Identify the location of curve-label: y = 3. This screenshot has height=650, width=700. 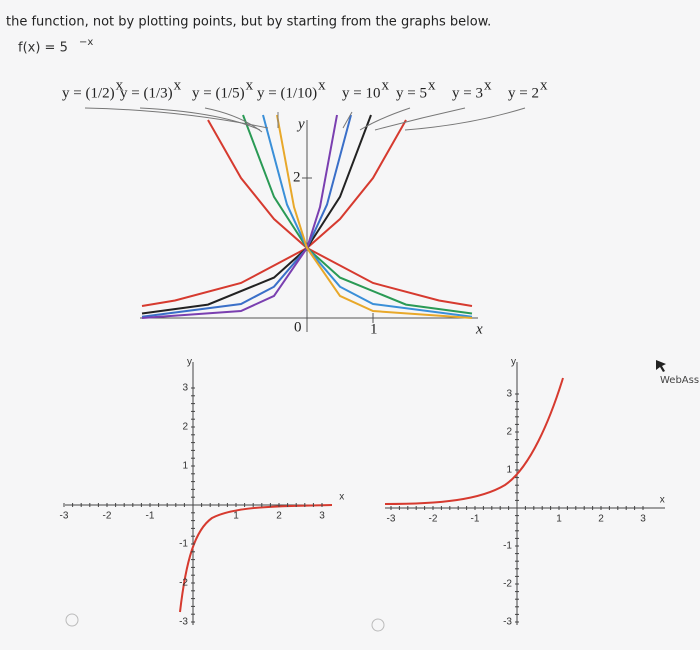
(467, 93).